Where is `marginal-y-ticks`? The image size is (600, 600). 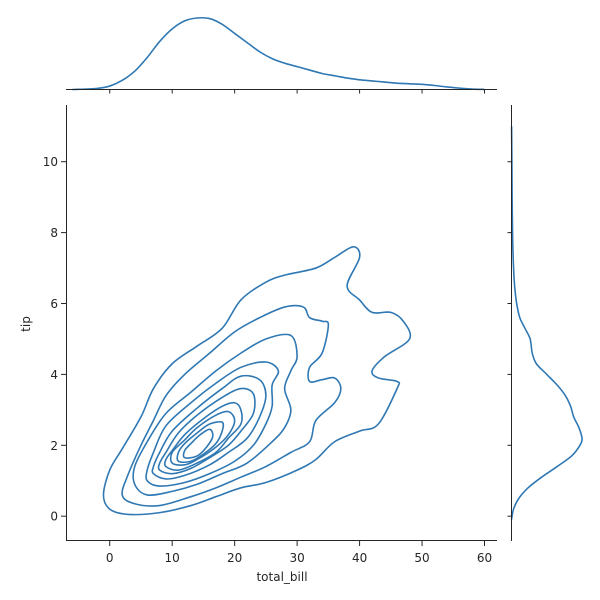 marginal-y-ticks is located at coordinates (509, 339).